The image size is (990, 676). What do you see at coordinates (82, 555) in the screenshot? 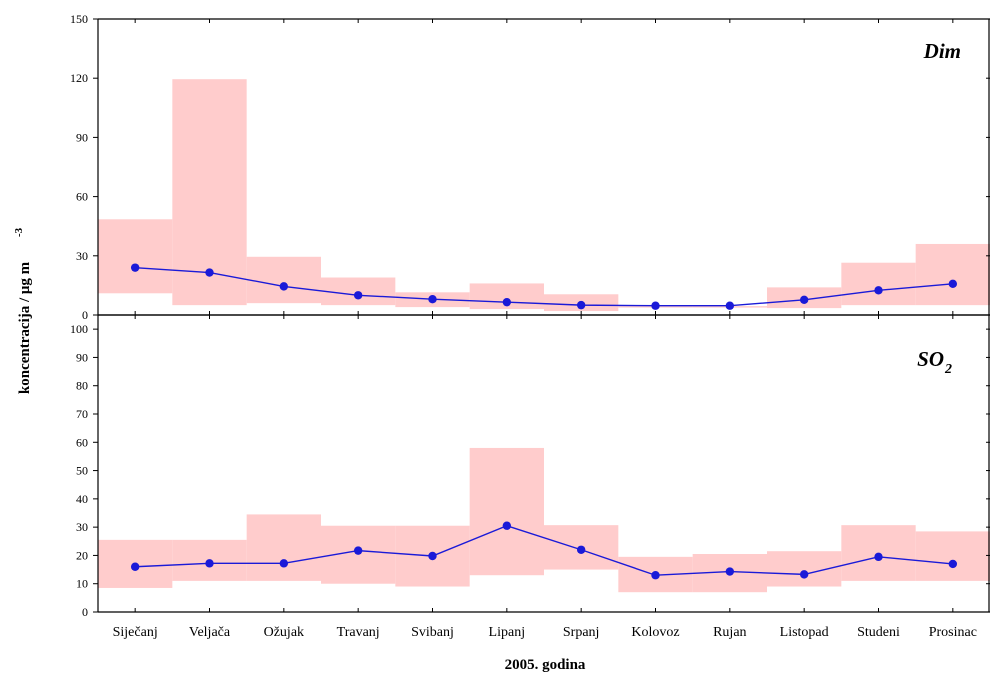
I see `y-tick-label-so2-2: 20` at bounding box center [82, 555].